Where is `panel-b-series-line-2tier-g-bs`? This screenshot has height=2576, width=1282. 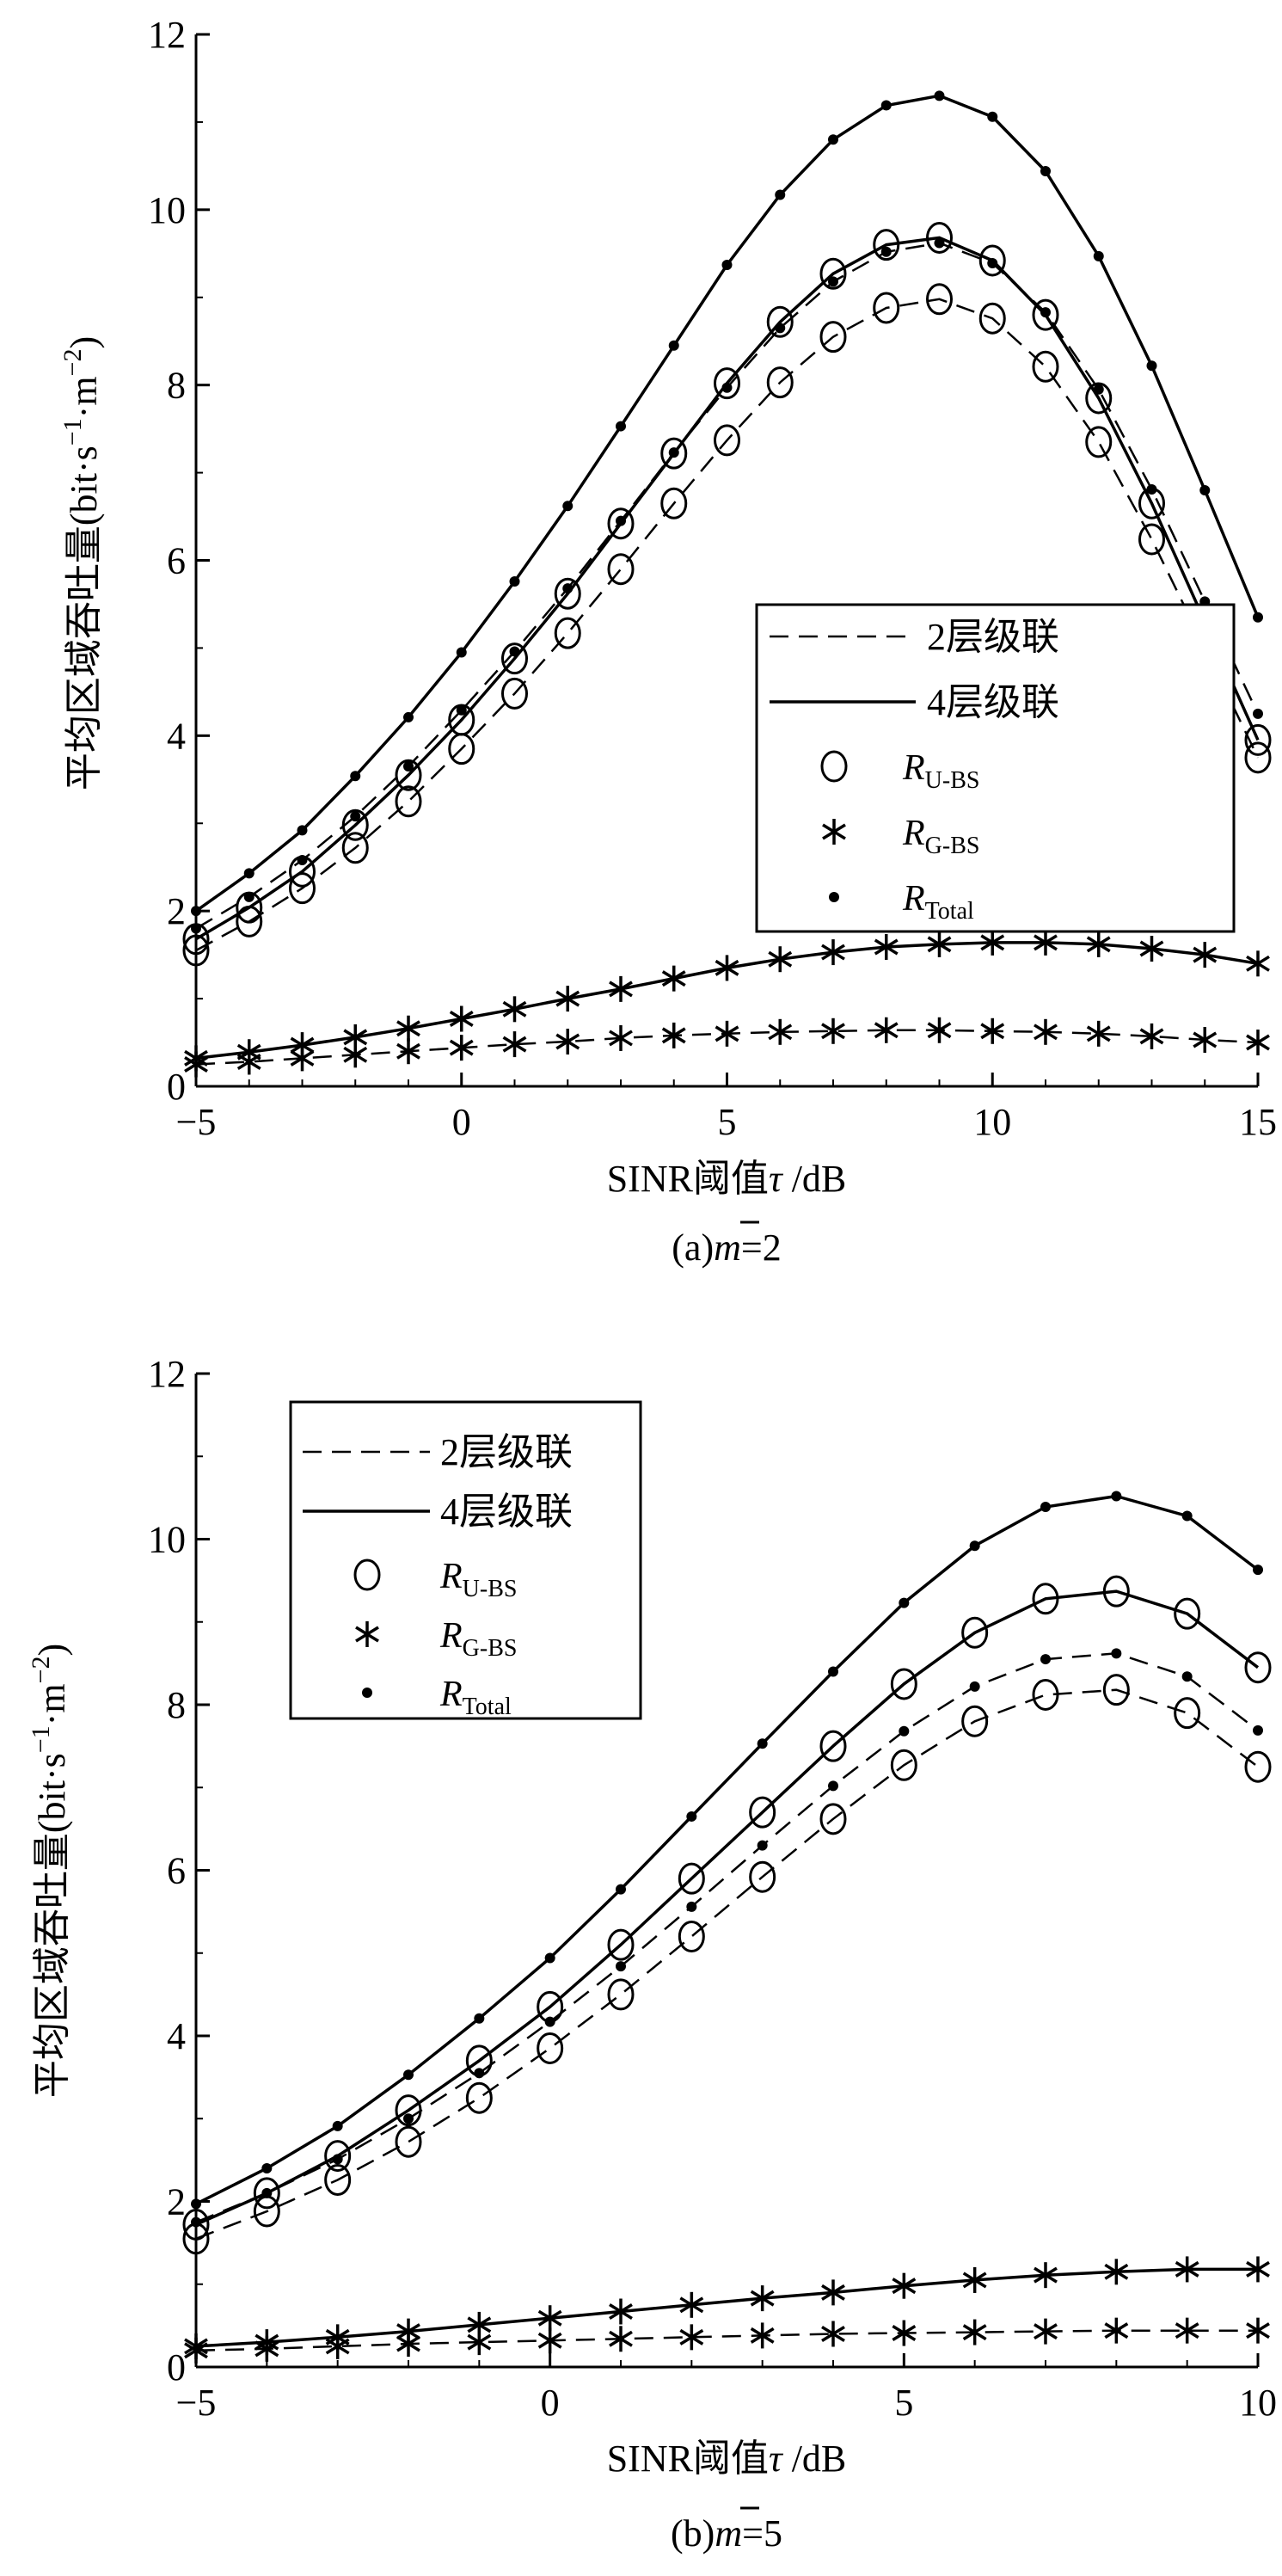
panel-b-series-line-2tier-g-bs is located at coordinates (726, 2340).